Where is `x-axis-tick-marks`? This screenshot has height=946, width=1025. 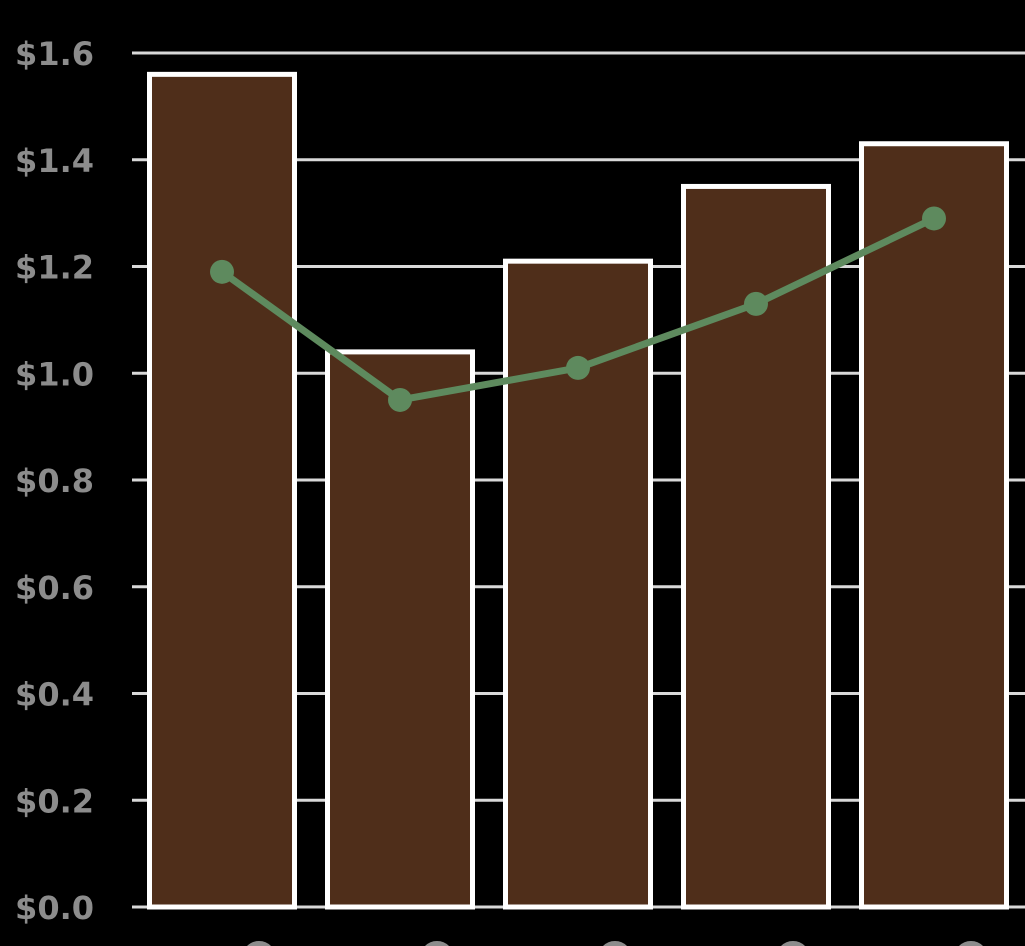
x-axis-tick-marks is located at coordinates (615, 943).